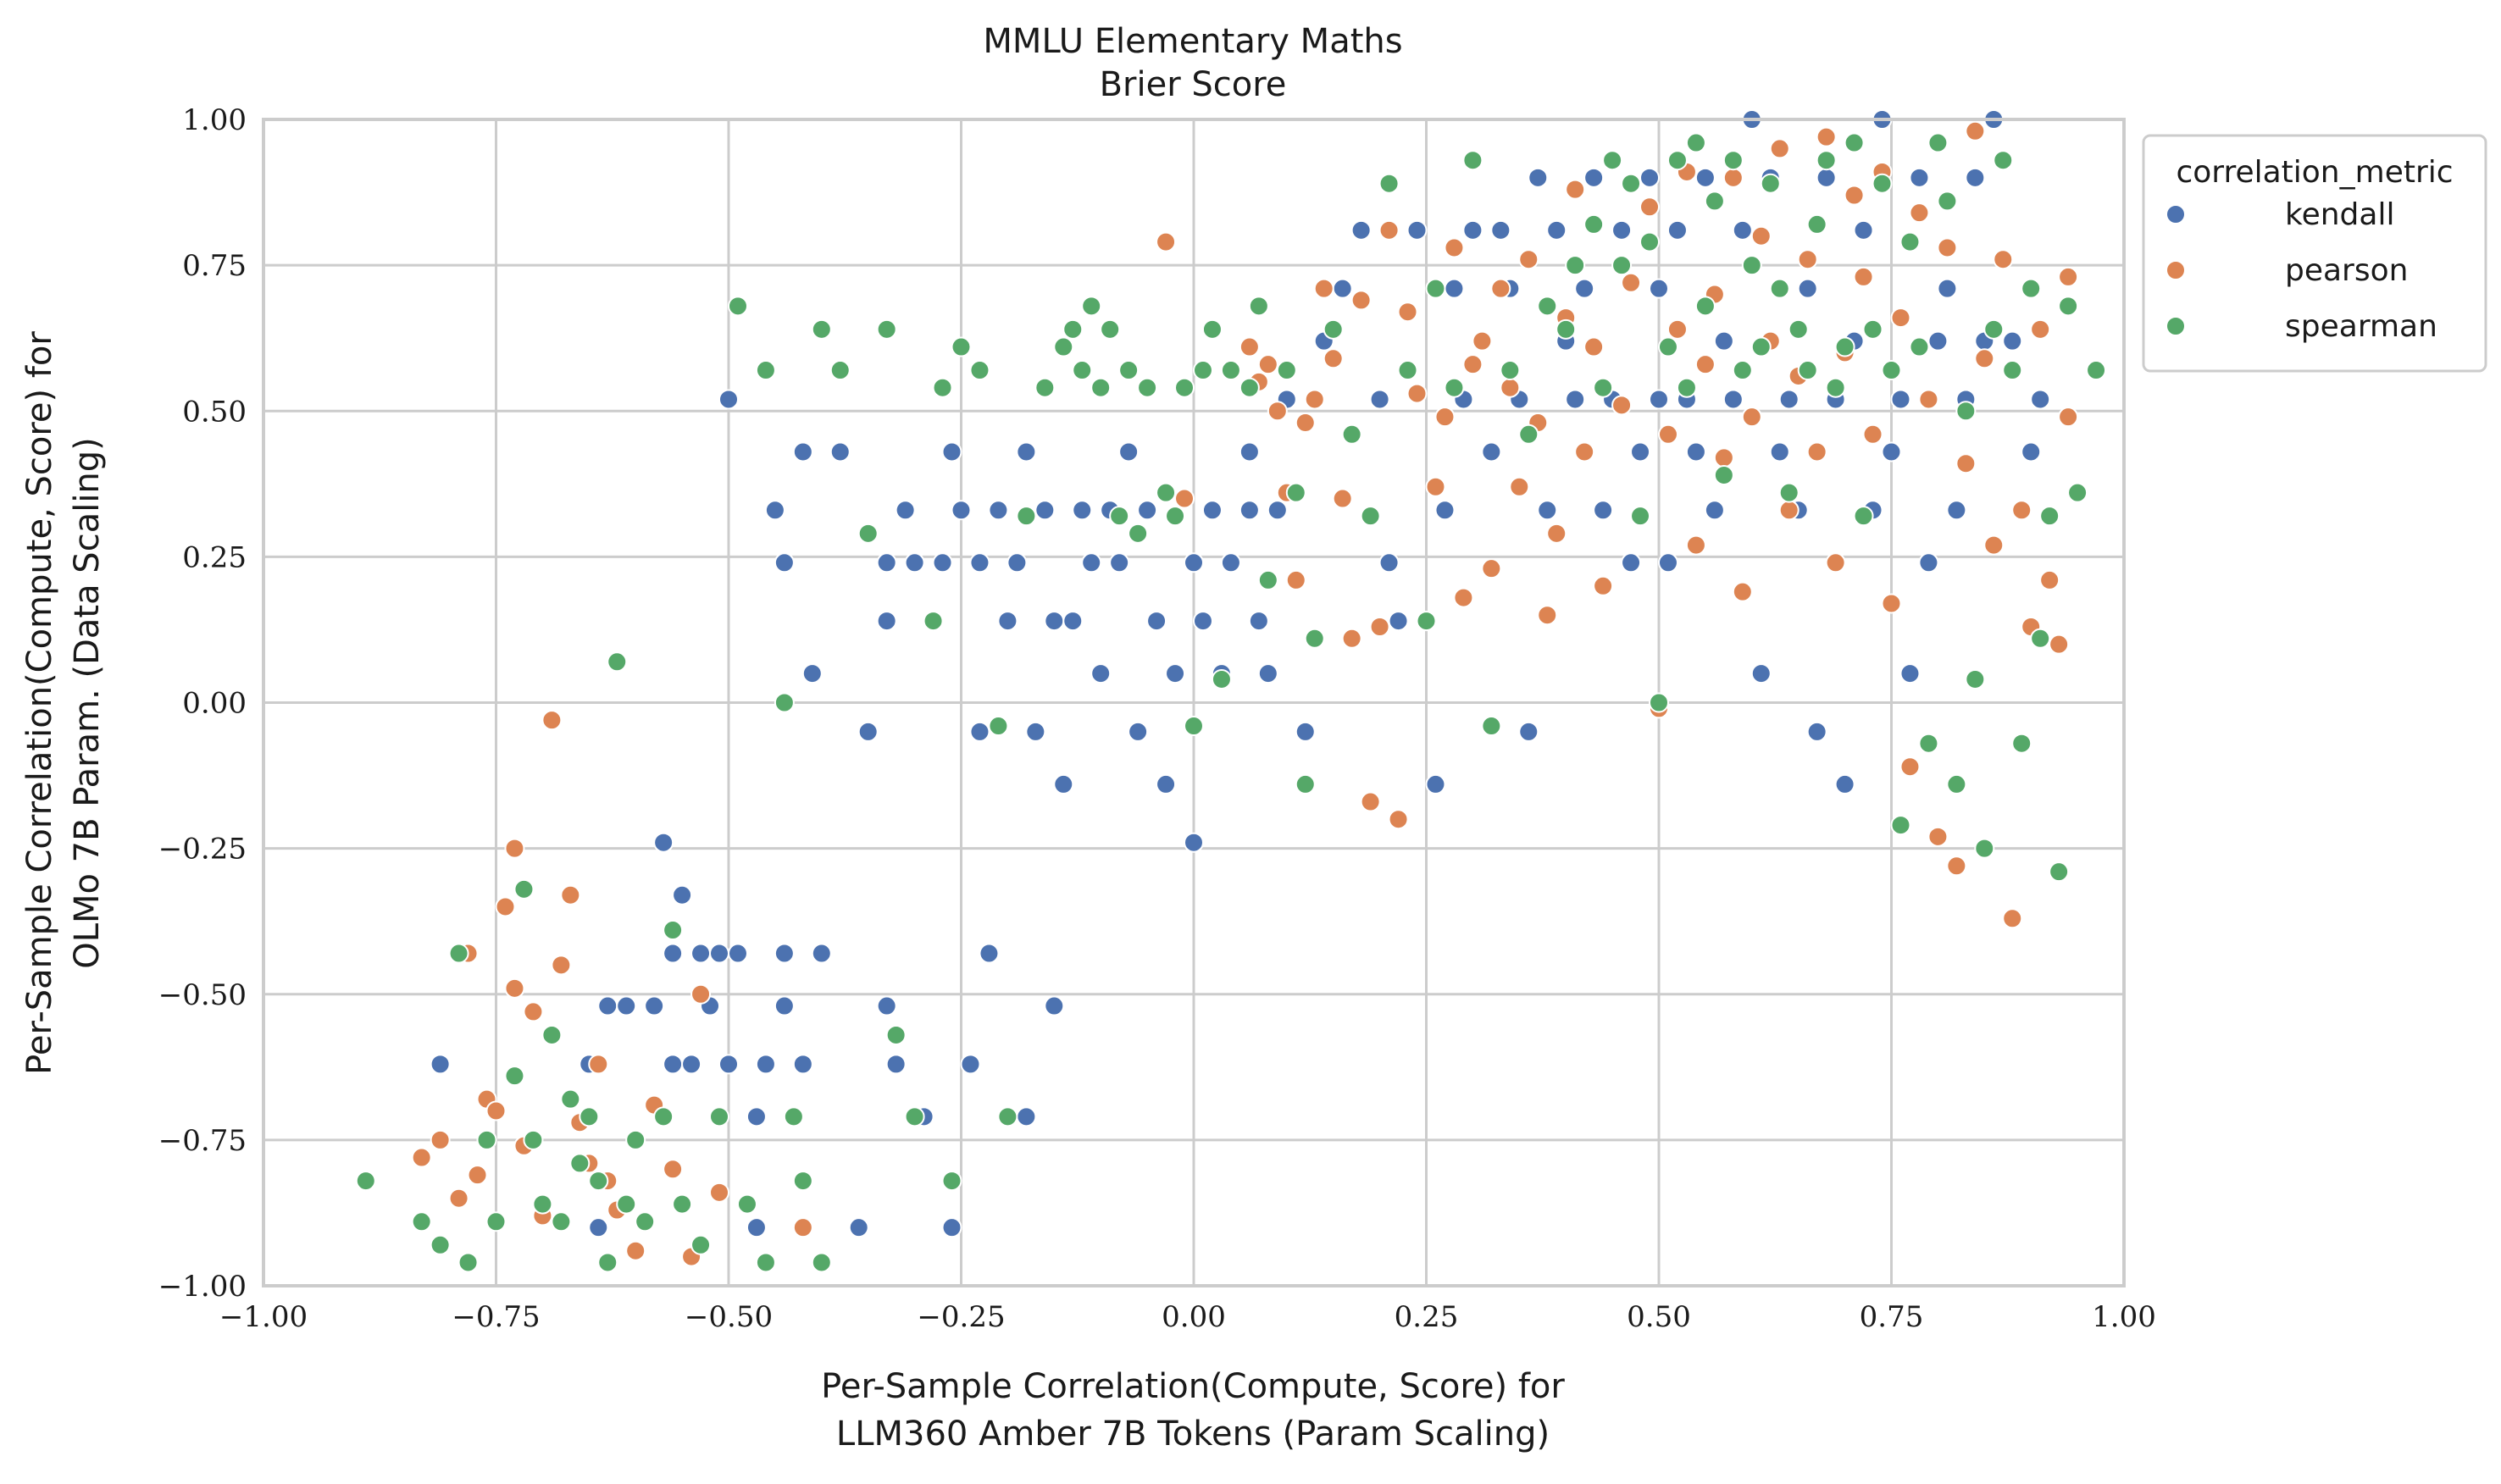  Describe the element at coordinates (202, 850) in the screenshot. I see `y-tick-label: −0.25` at that location.